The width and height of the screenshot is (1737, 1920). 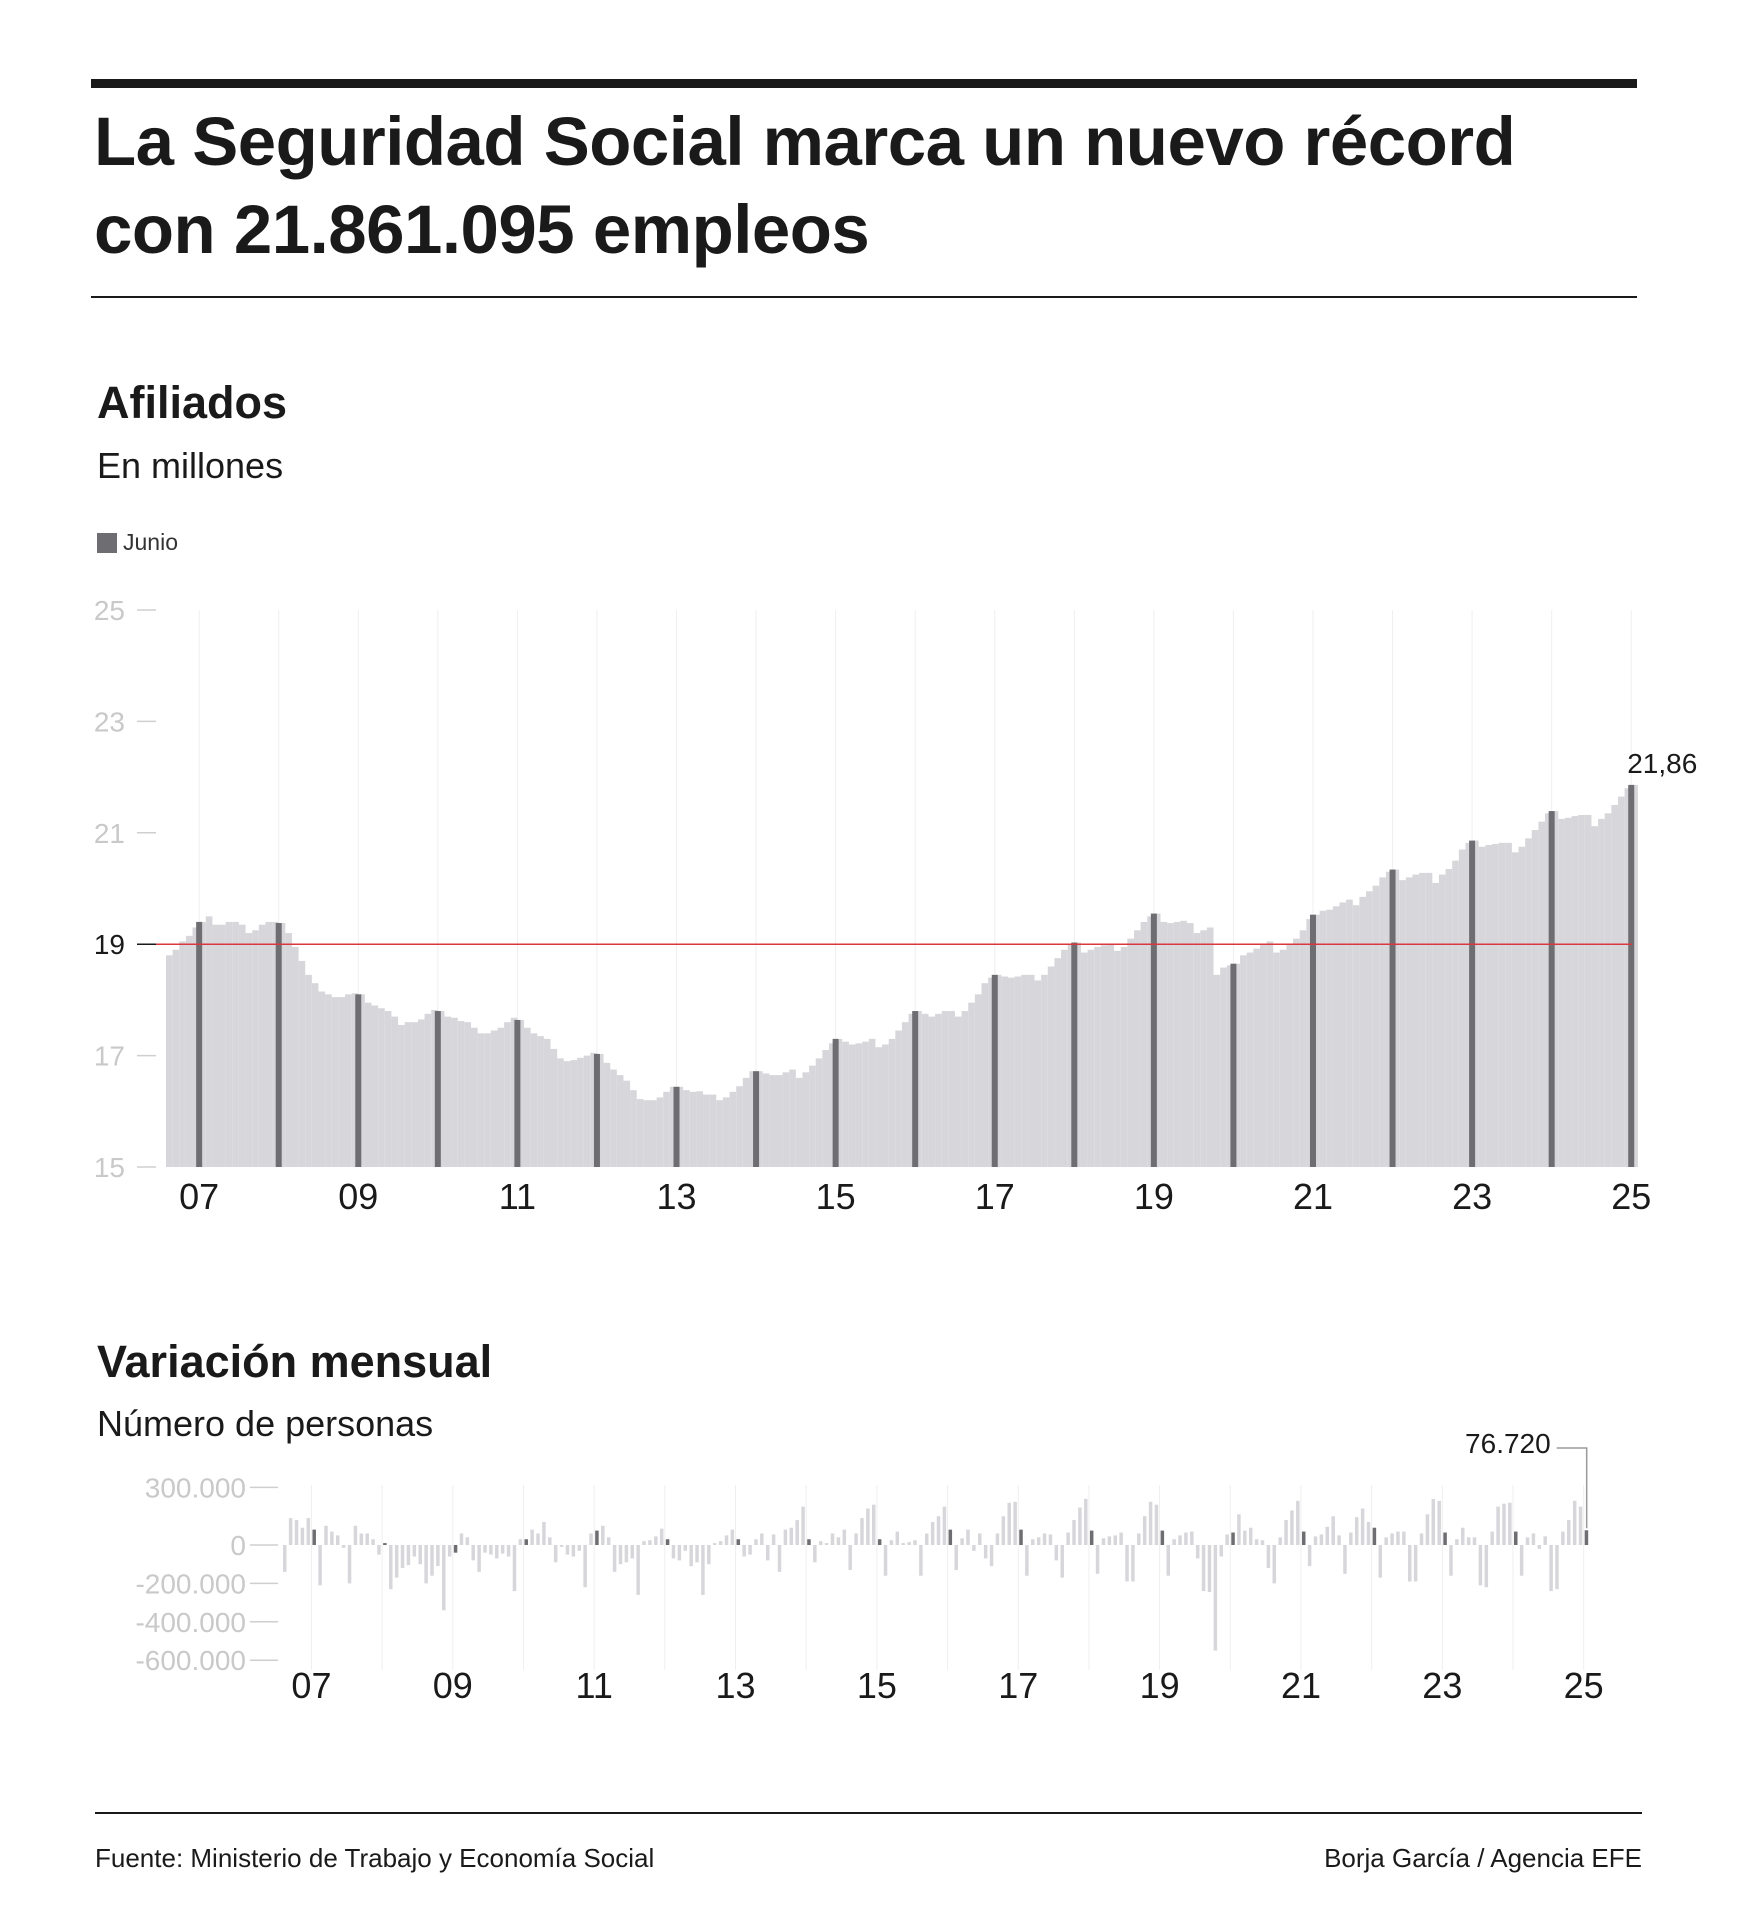 I want to click on x-tick-label: 17, so click(x=1018, y=1685).